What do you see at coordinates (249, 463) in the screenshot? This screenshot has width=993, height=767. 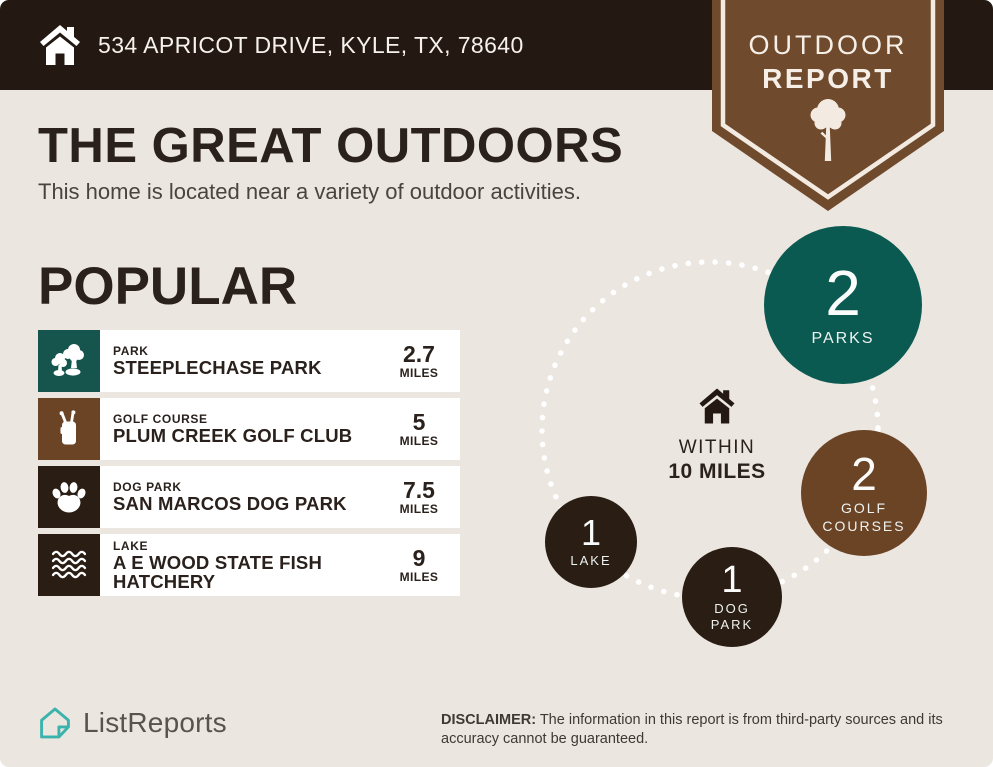 I see `popular-list: PARK STEEPLECHASE PARK 2.7 MILES` at bounding box center [249, 463].